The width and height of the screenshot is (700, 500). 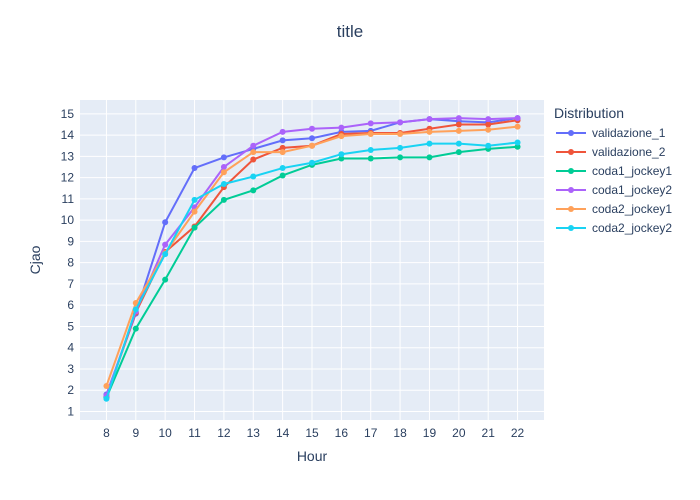 I want to click on x-tick-label: 11, so click(x=194, y=433).